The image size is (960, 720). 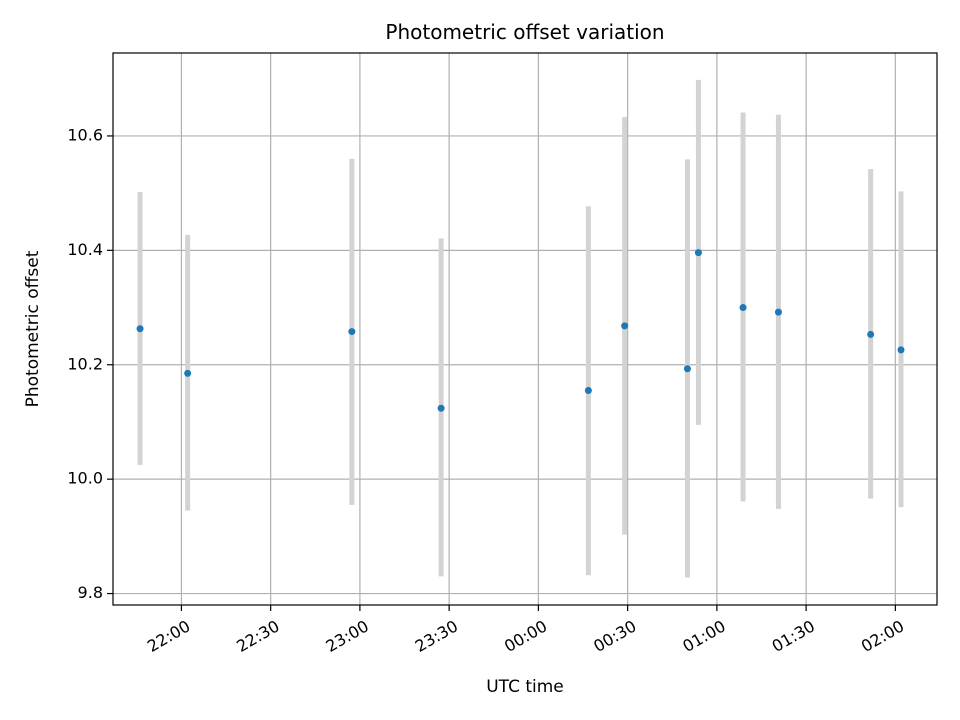 I want to click on y-axis-title: Photometric offset, so click(x=33, y=328).